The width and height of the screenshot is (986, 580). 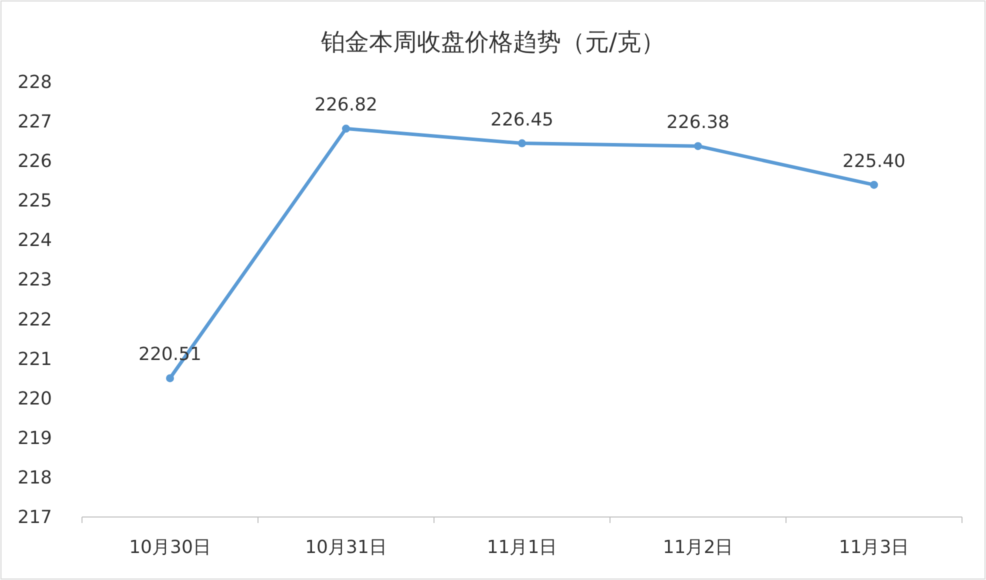 I want to click on x-tick-label: 10月31日, so click(x=346, y=547).